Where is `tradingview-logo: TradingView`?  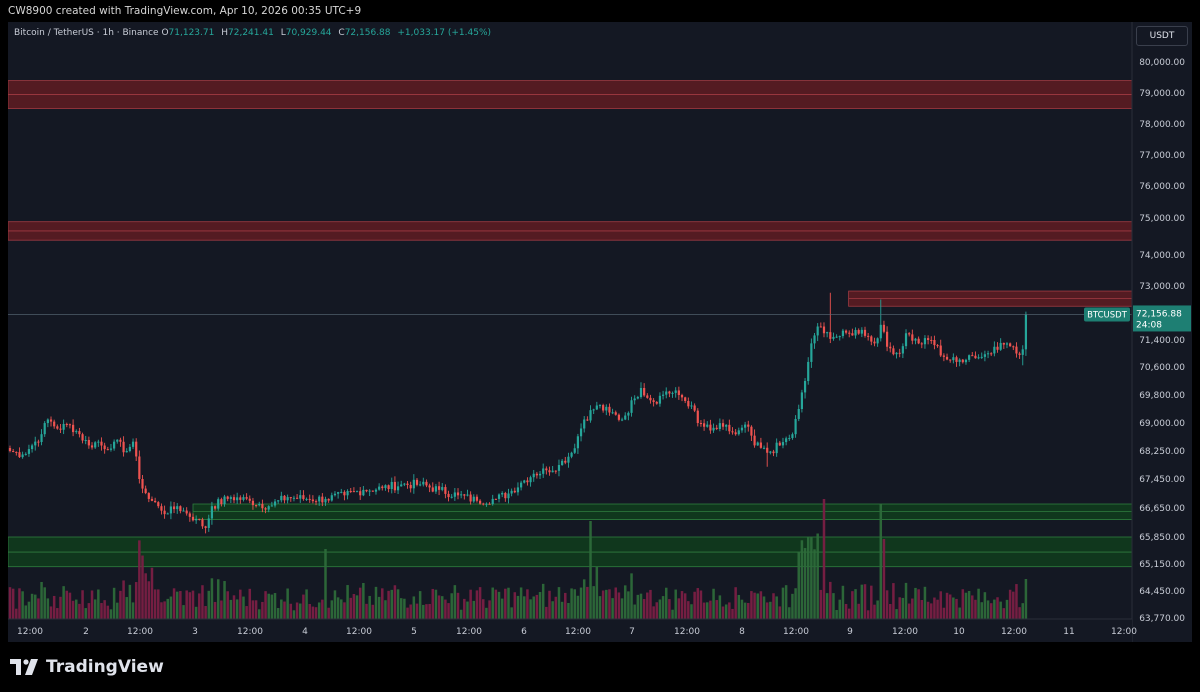
tradingview-logo: TradingView is located at coordinates (87, 667).